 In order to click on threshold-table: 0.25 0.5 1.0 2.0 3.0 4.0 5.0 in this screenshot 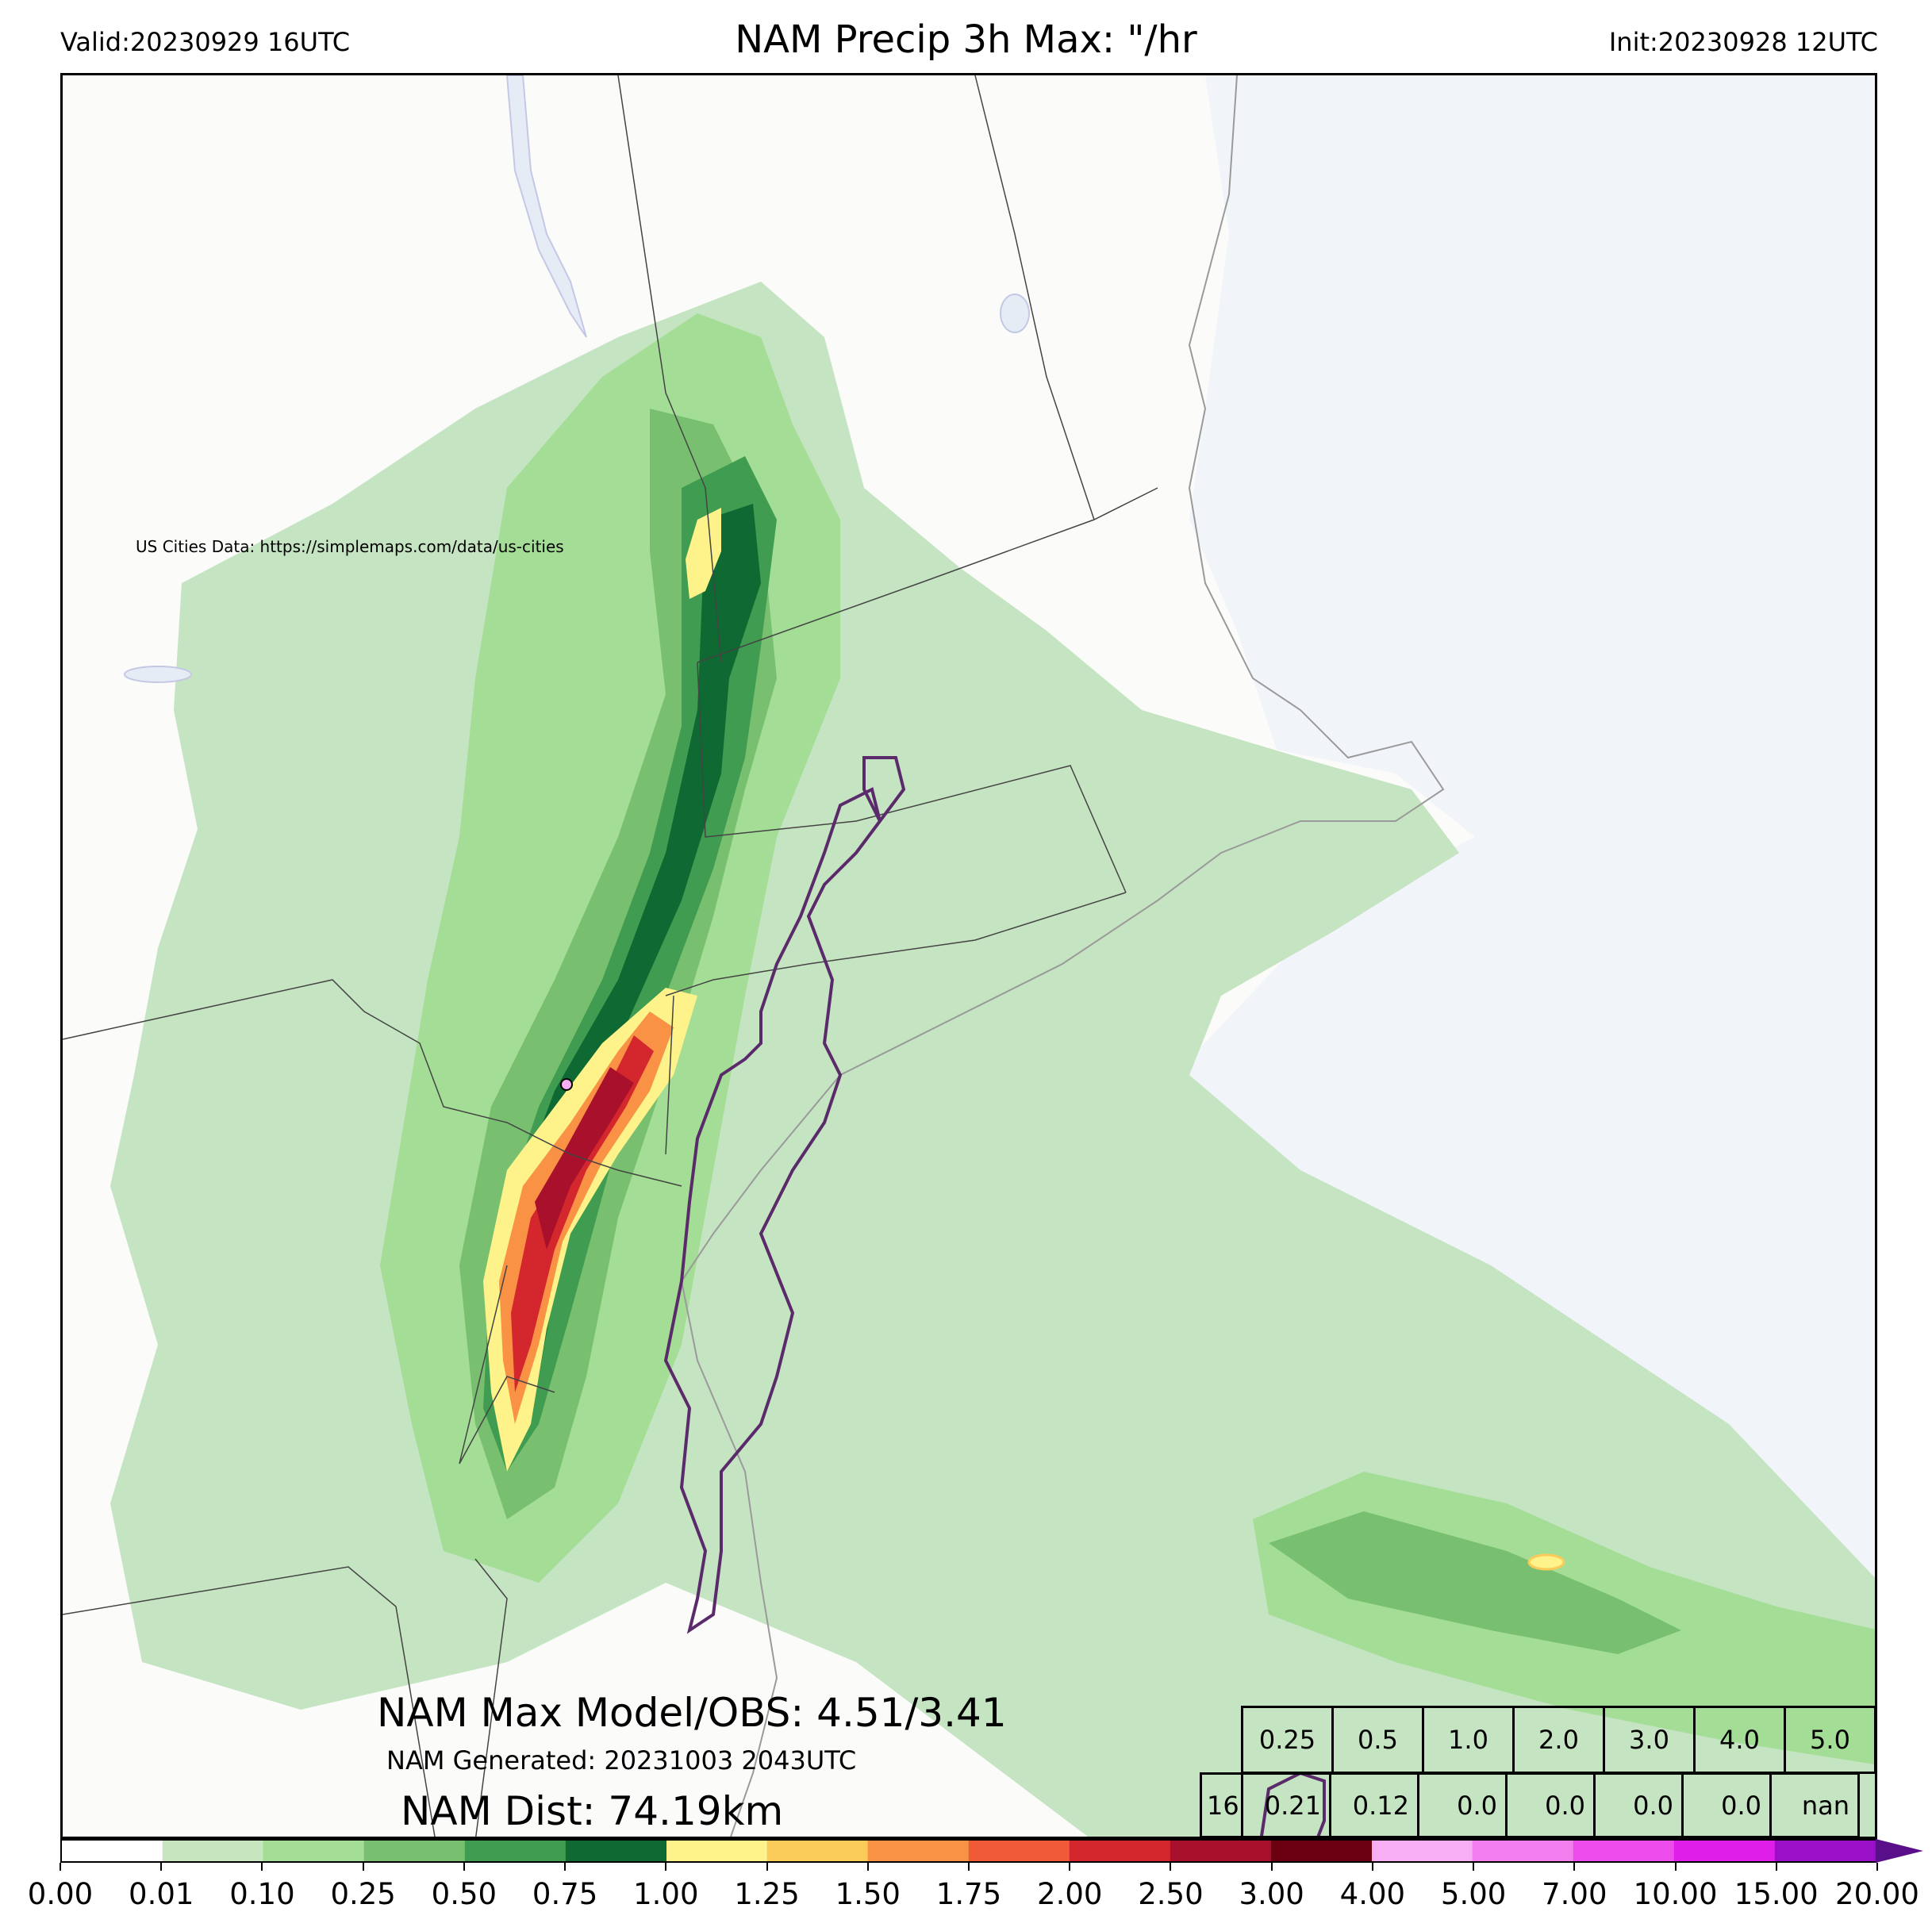, I will do `click(1558, 1740)`.